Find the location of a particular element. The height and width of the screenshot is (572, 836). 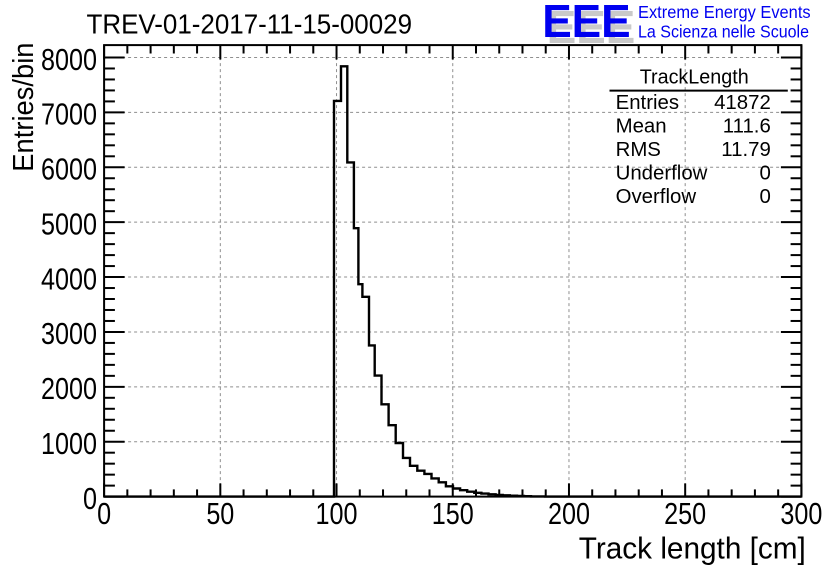

svg-text: 4000 is located at coordinates (69, 279).